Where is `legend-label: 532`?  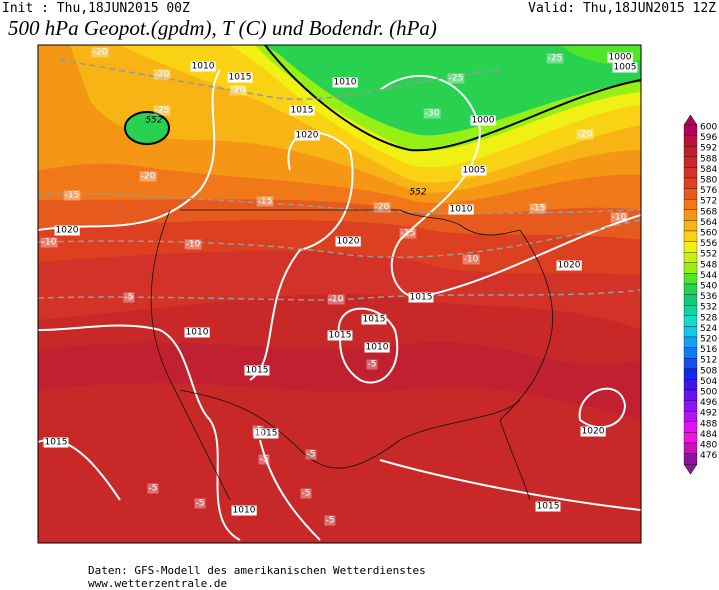
legend-label: 532 is located at coordinates (708, 308).